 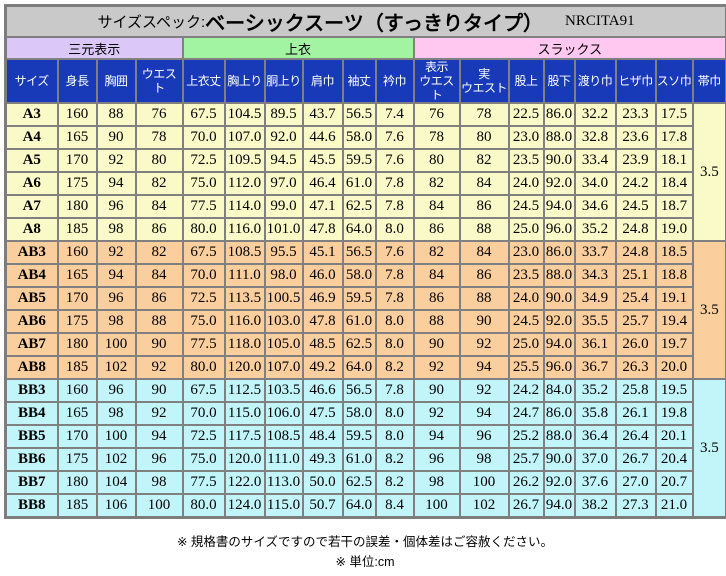 What do you see at coordinates (116, 367) in the screenshot?
I see `data-cell: 102` at bounding box center [116, 367].